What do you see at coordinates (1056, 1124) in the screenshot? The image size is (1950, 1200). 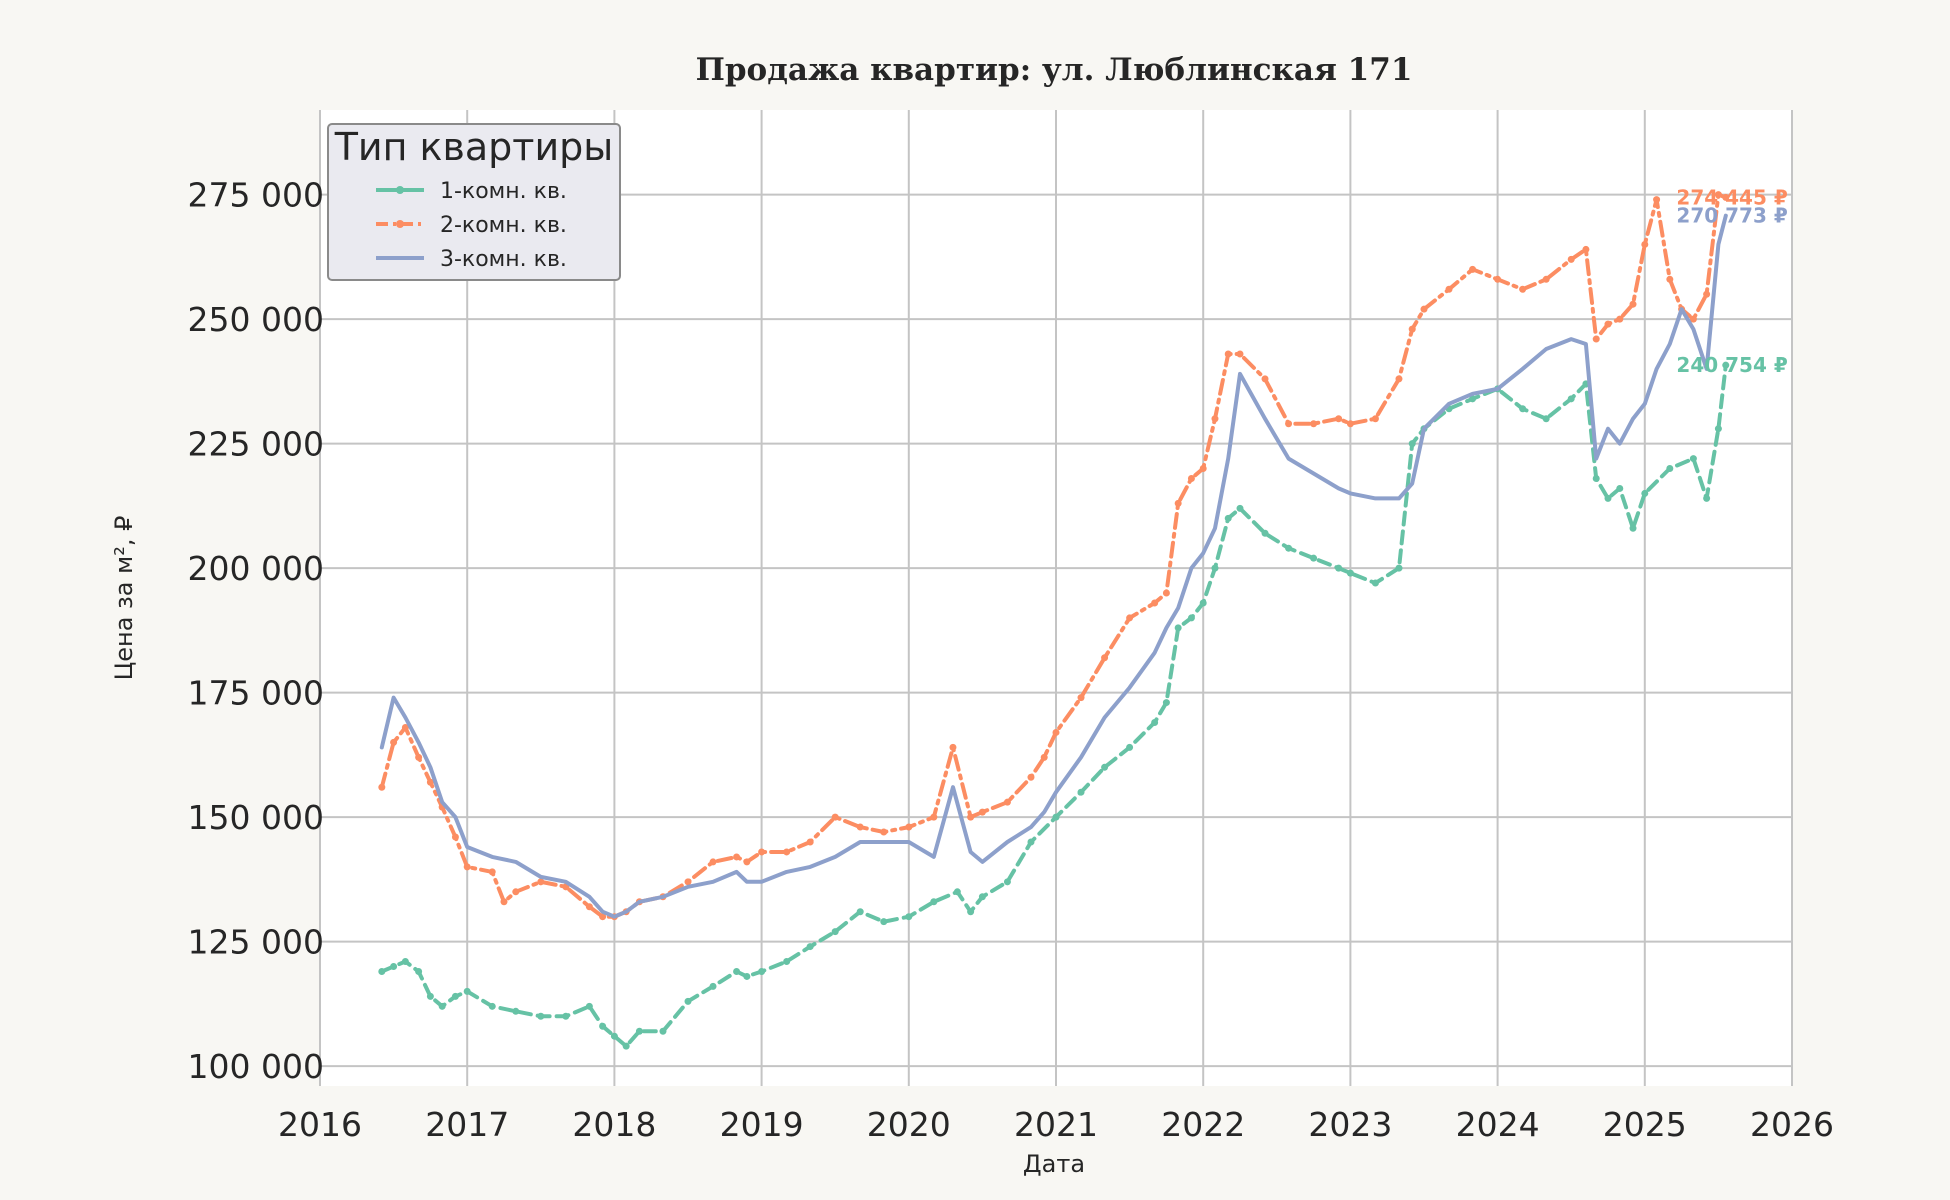 I see `x-tick-label: 2021` at bounding box center [1056, 1124].